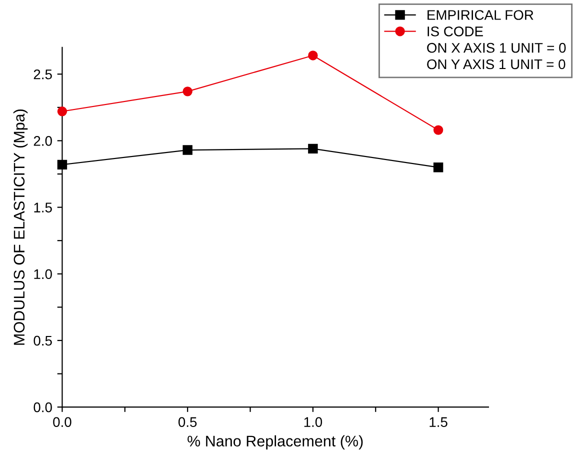 The width and height of the screenshot is (576, 461). I want to click on x-axis-title: % Nano Replacement (%), so click(275, 442).